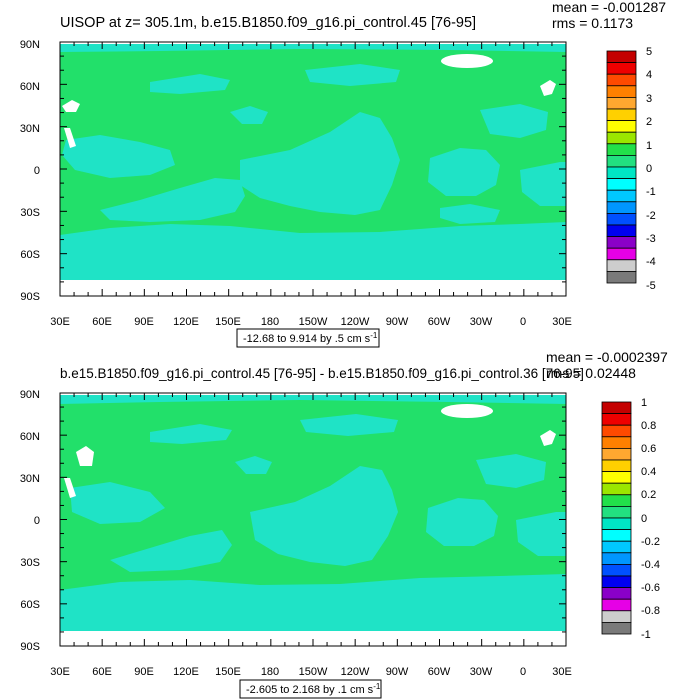 This screenshot has width=700, height=700. What do you see at coordinates (377, 686) in the screenshot?
I see `panel-2-range-exponent: -1` at bounding box center [377, 686].